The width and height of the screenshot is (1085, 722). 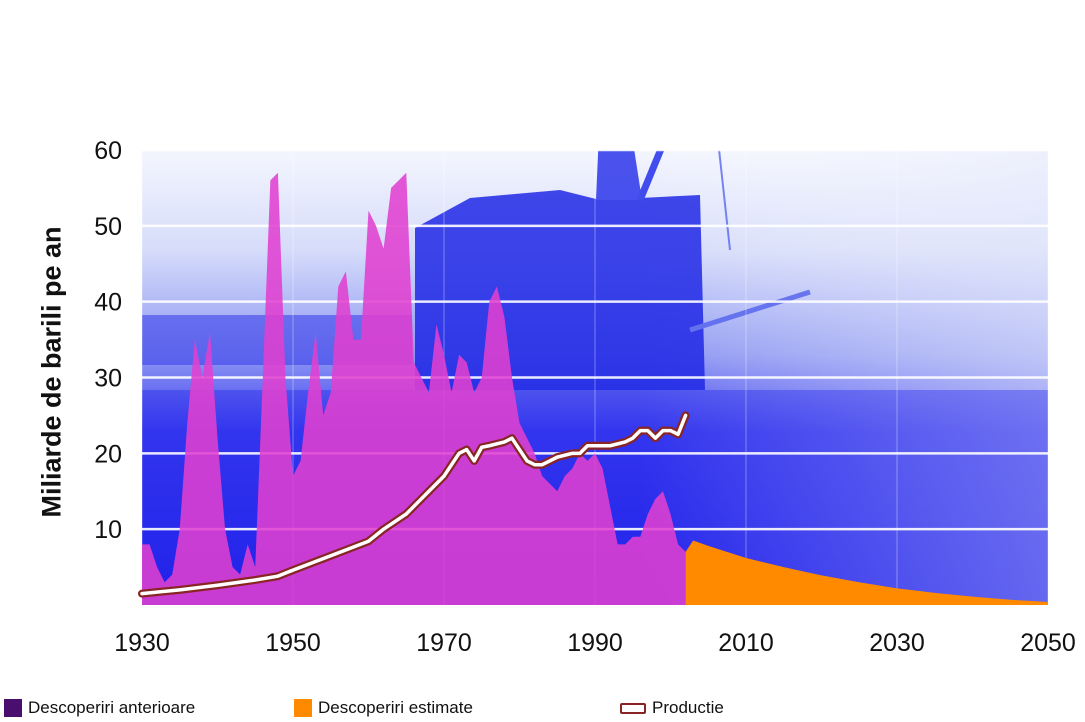 What do you see at coordinates (746, 643) in the screenshot?
I see `x-tick-label: 2010` at bounding box center [746, 643].